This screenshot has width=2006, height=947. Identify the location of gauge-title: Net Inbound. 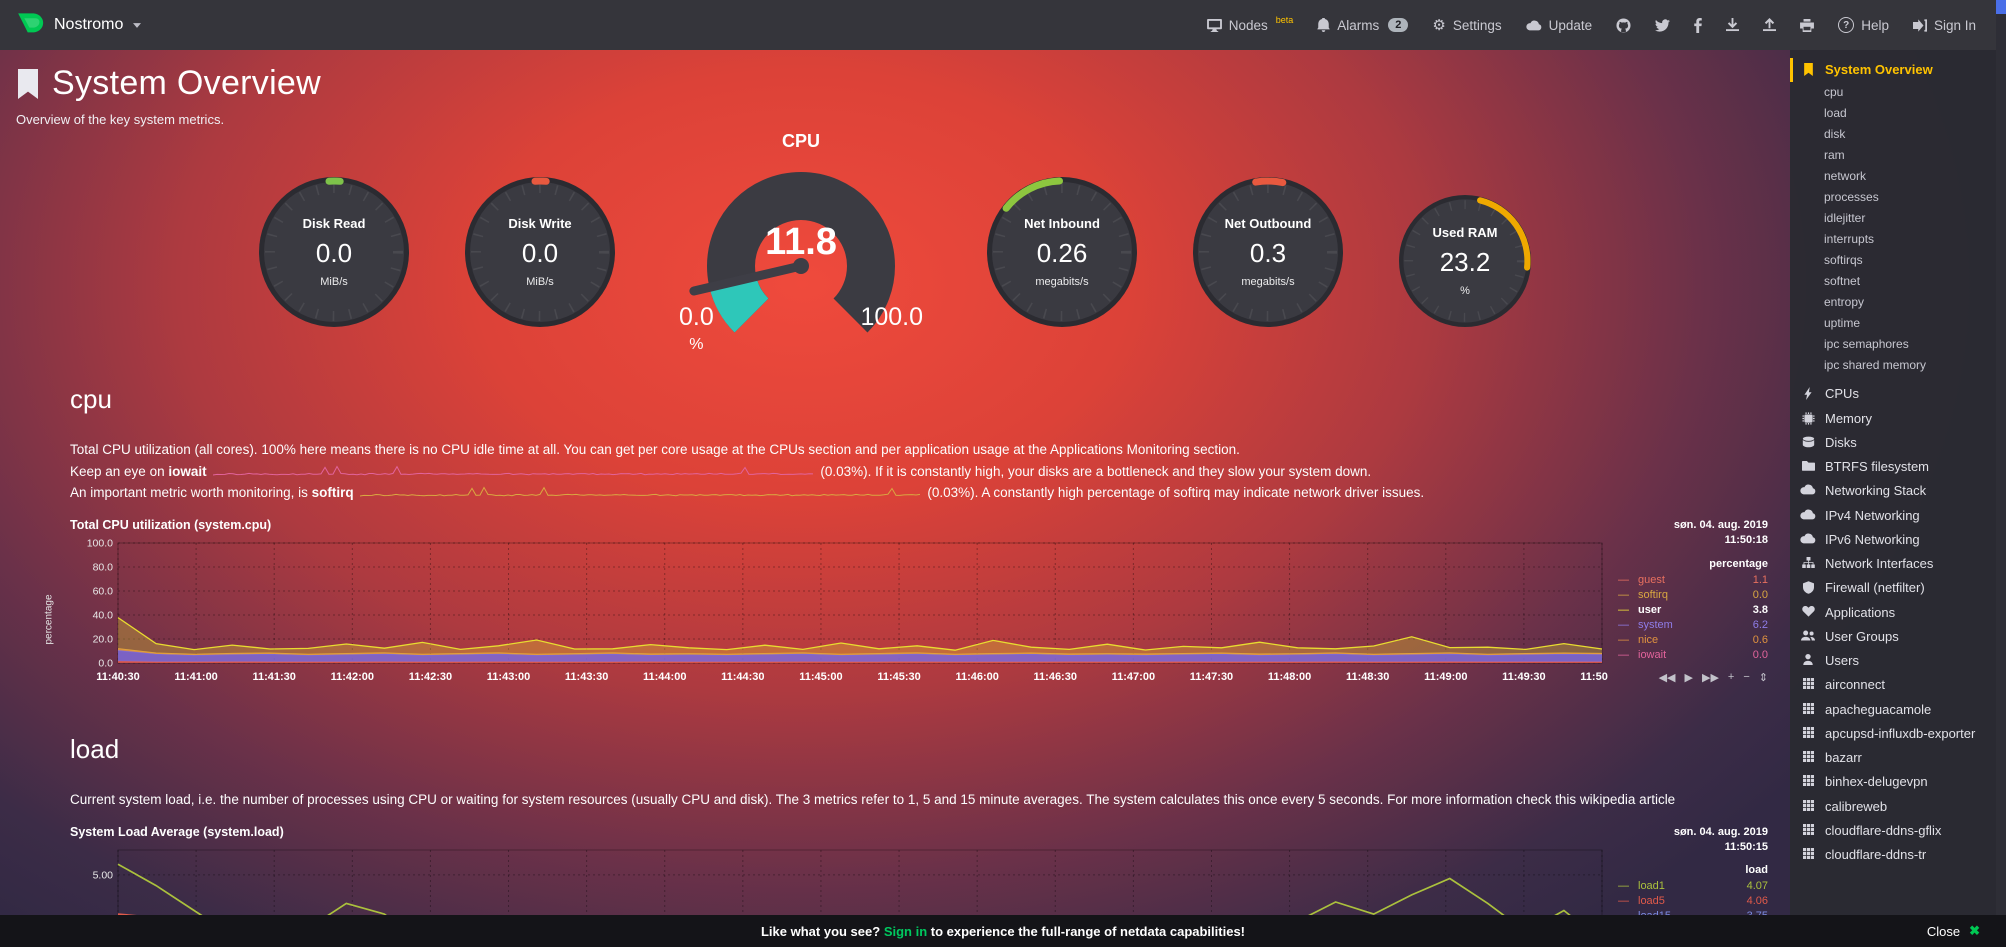
(1062, 223).